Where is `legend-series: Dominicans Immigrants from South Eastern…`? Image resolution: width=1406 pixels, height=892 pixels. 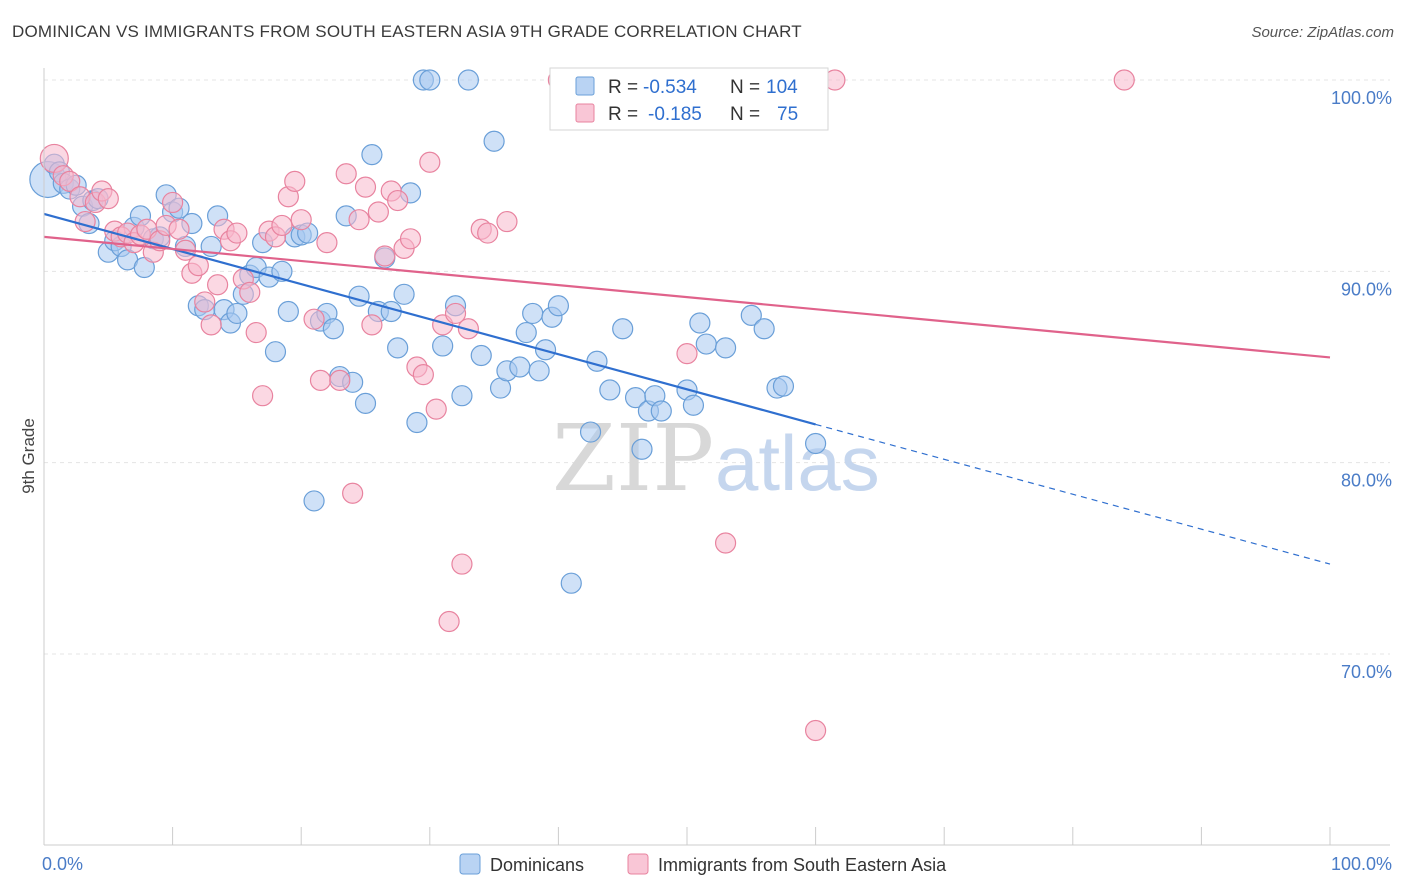 legend-series: Dominicans Immigrants from South Eastern… is located at coordinates (703, 864).